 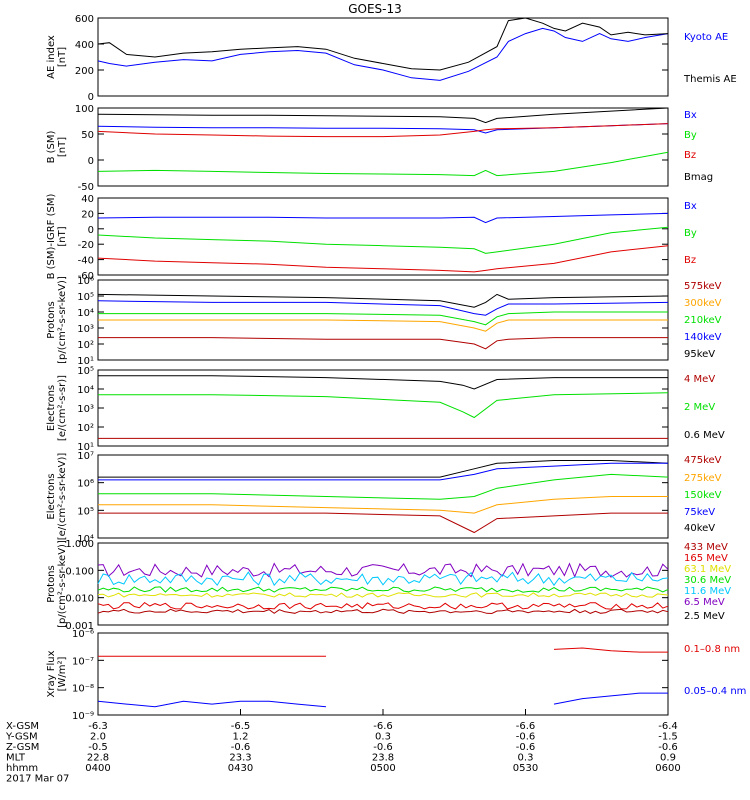 What do you see at coordinates (525, 768) in the screenshot?
I see `x-row-value: 0530` at bounding box center [525, 768].